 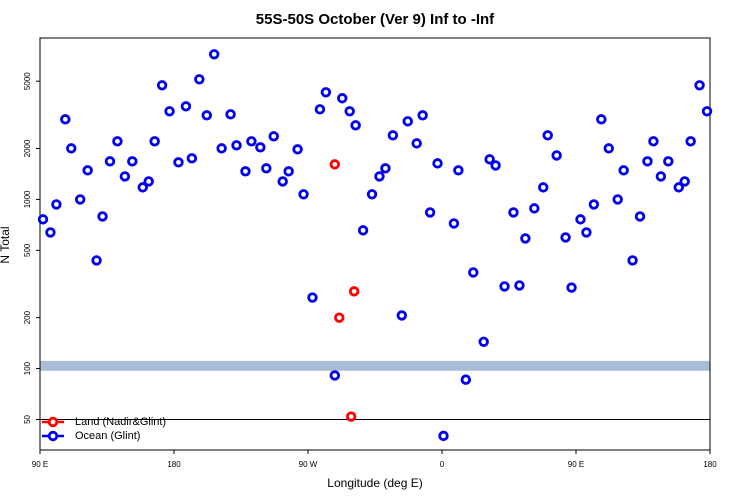 What do you see at coordinates (442, 464) in the screenshot?
I see `x-tick-label: 0` at bounding box center [442, 464].